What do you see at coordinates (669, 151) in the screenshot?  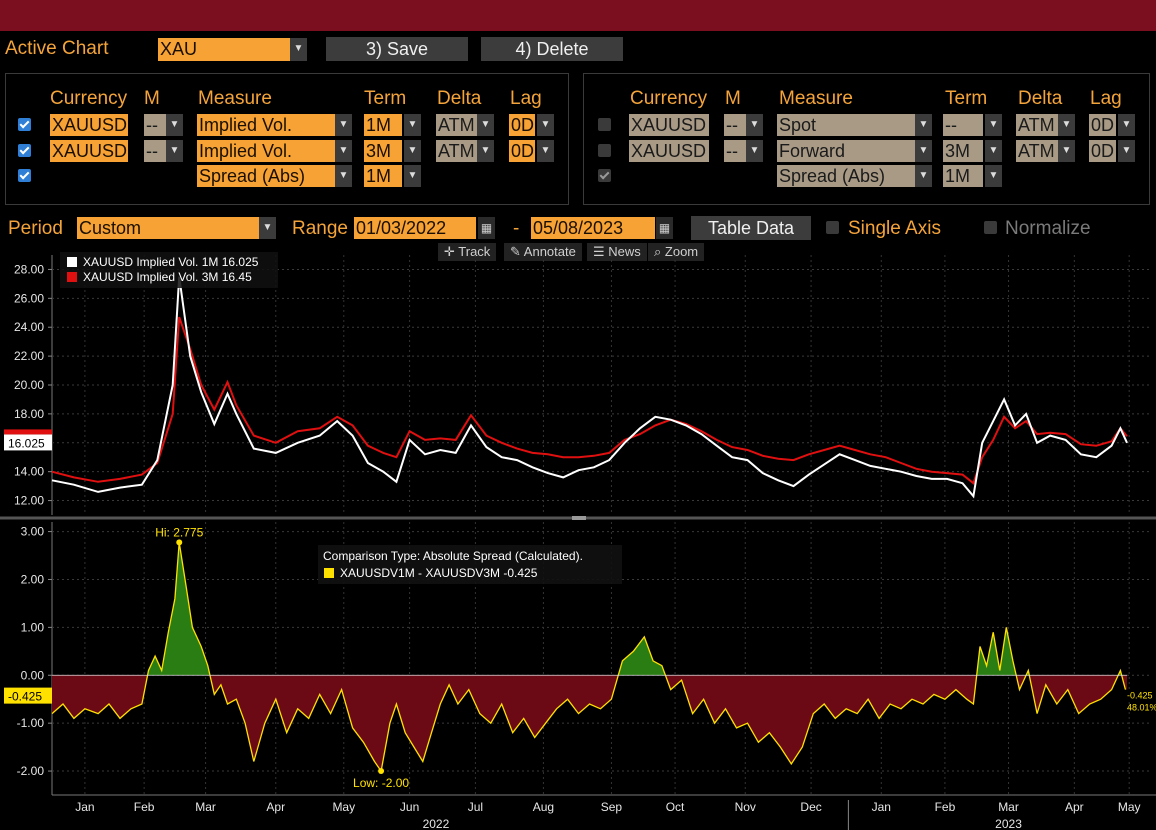 I see `right-row2-currency: XAUUSD` at bounding box center [669, 151].